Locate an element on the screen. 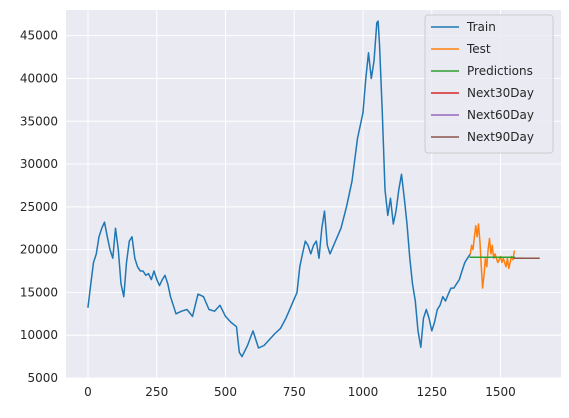 The image size is (569, 418). x-tick-labels: 0 250 500 750 1000 1250 1500 is located at coordinates (300, 392).